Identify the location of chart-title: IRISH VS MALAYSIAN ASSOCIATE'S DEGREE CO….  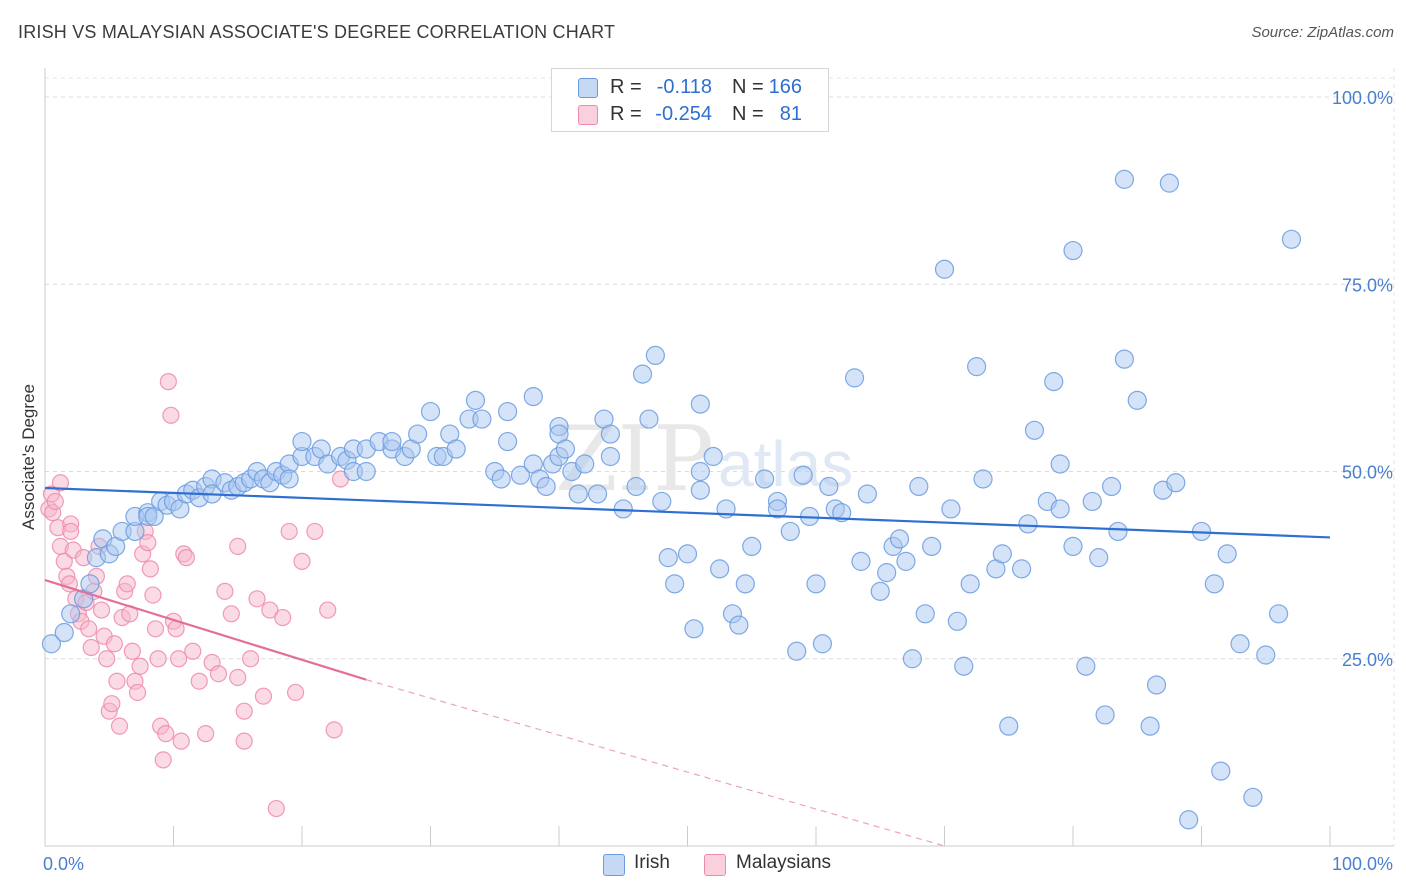
(317, 32).